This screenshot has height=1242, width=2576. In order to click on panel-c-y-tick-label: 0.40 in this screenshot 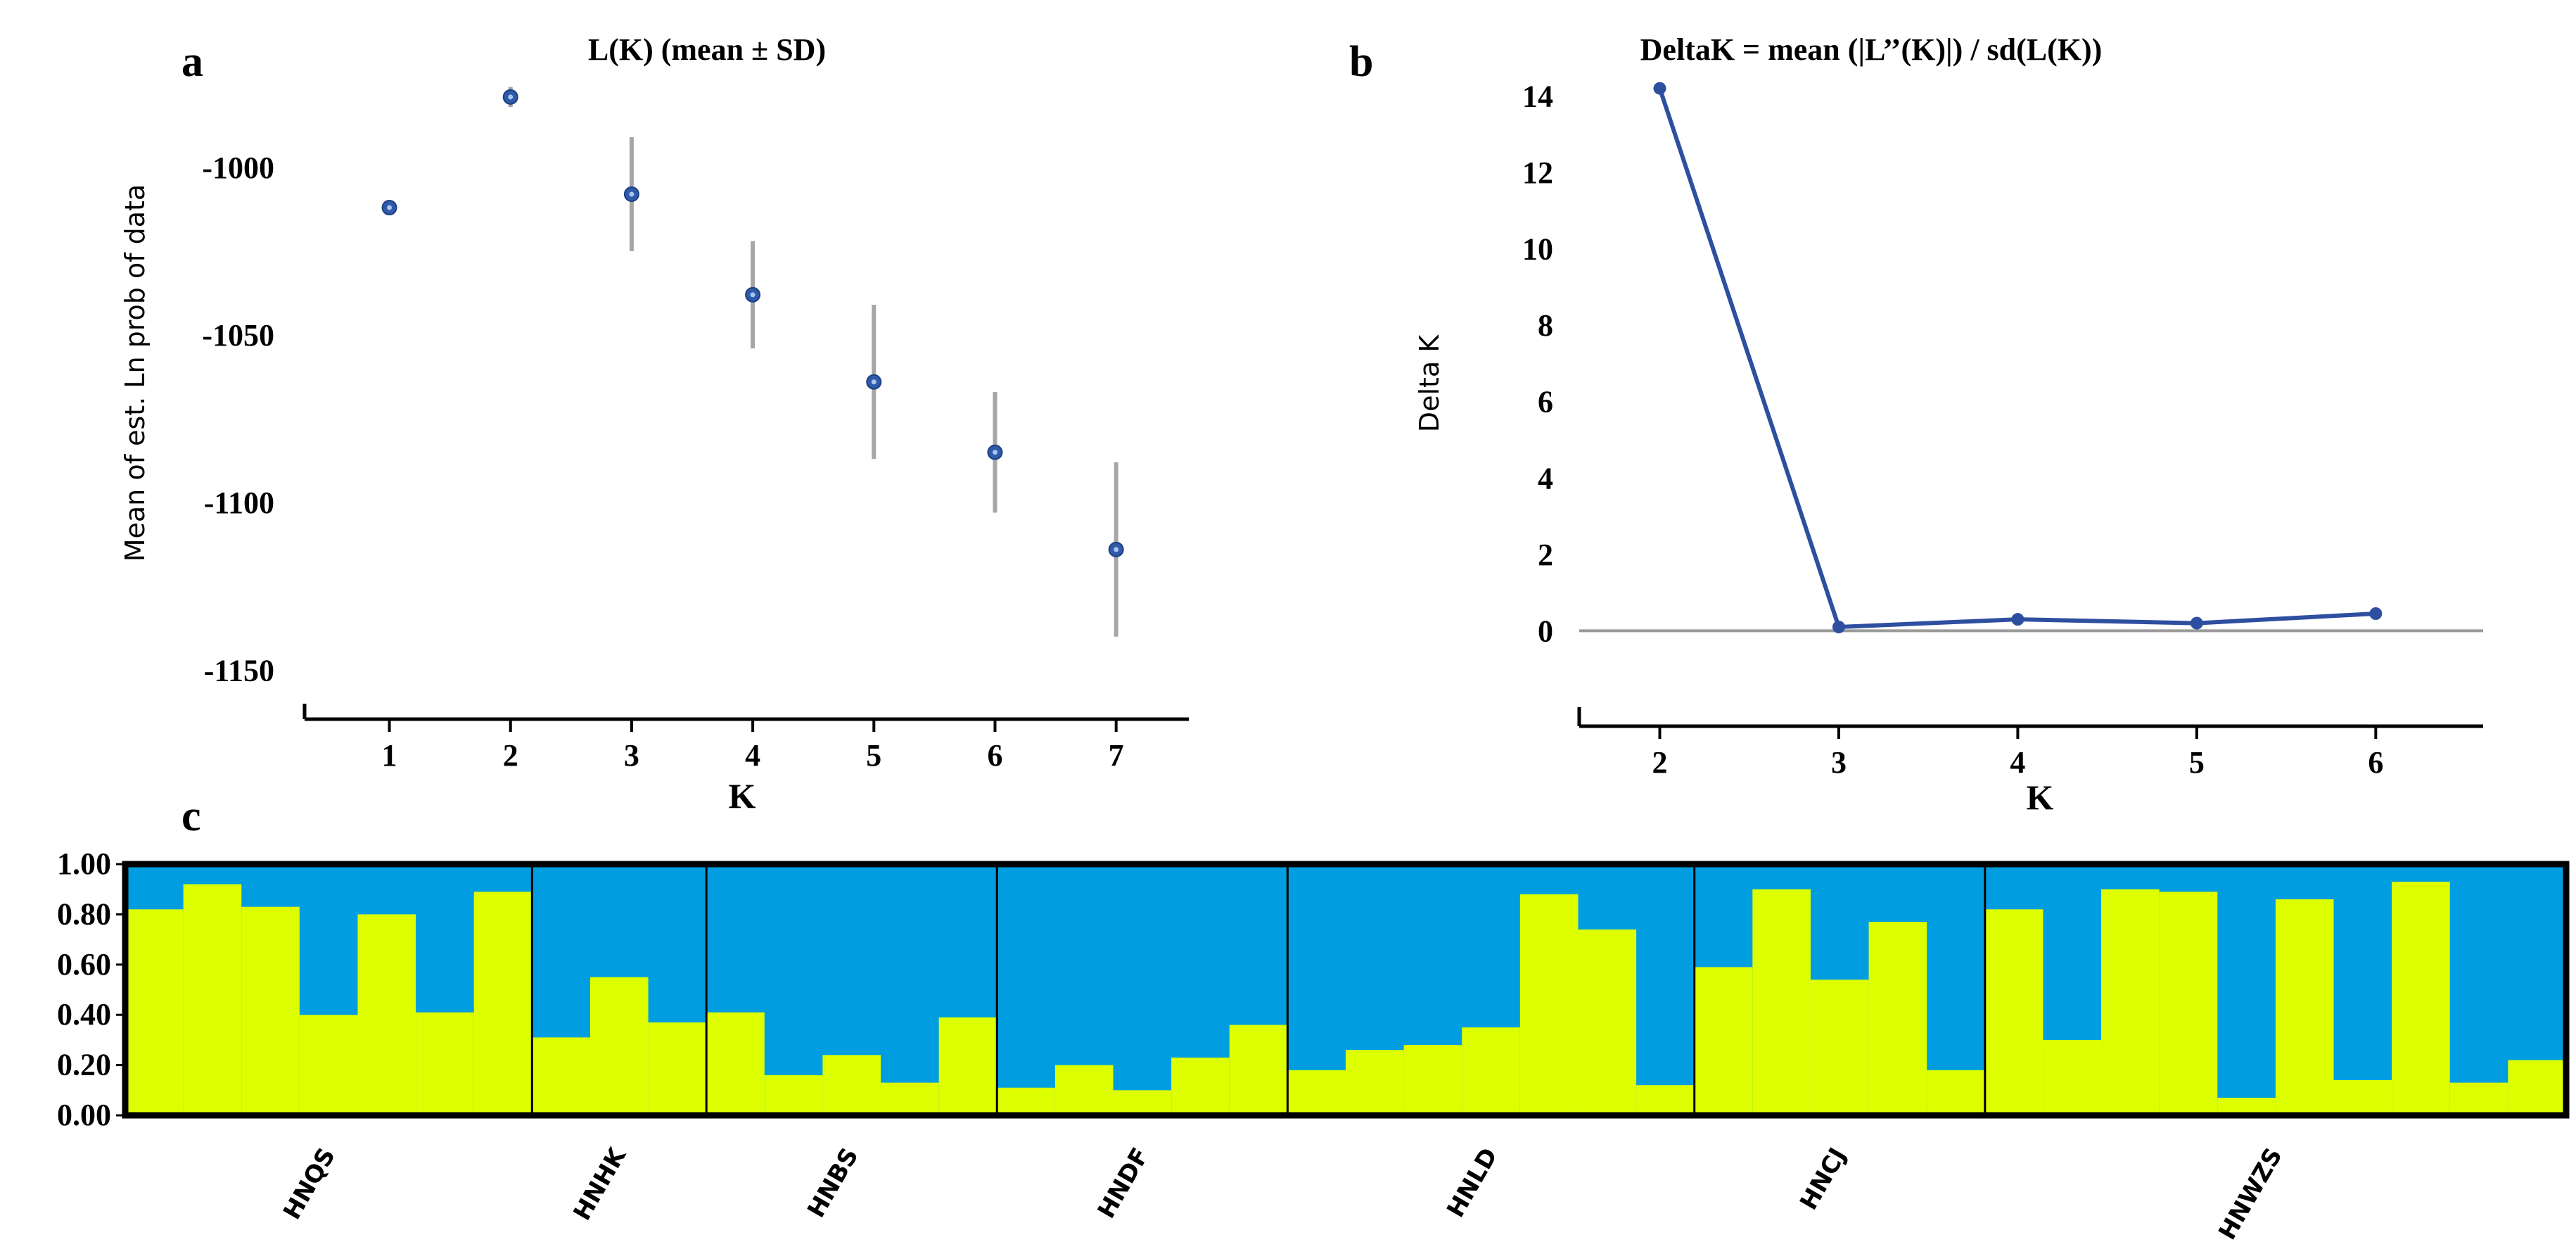, I will do `click(84, 1015)`.